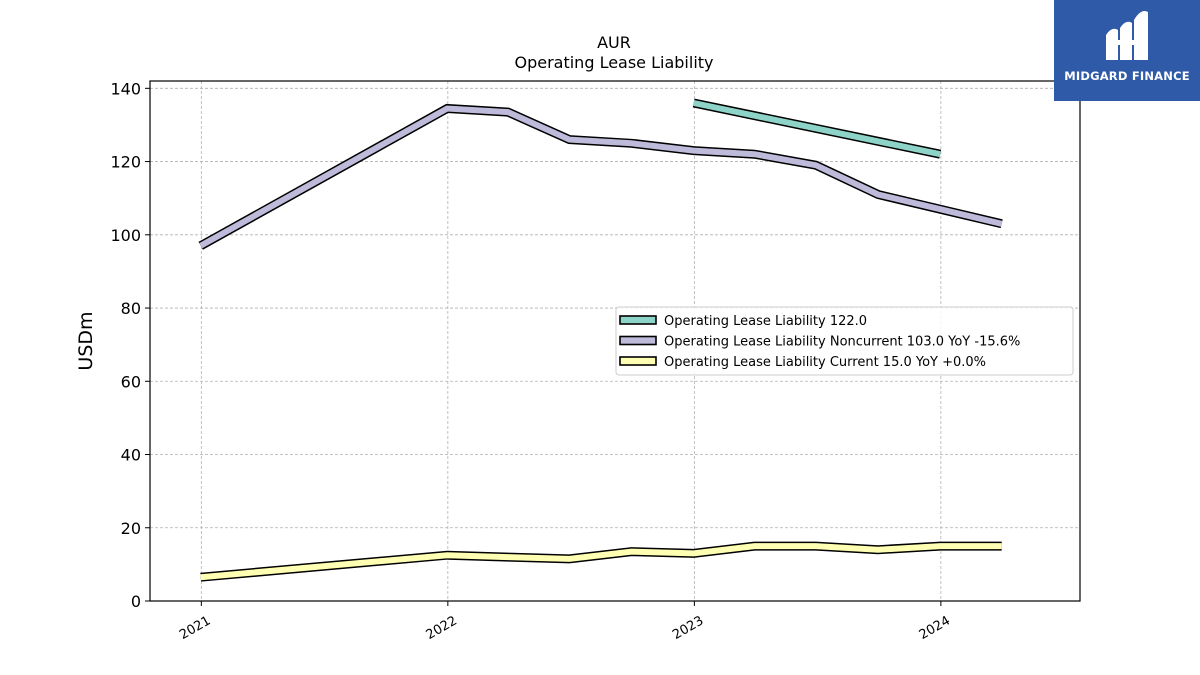  Describe the element at coordinates (688, 628) in the screenshot. I see `x-tick-label: 2023` at that location.